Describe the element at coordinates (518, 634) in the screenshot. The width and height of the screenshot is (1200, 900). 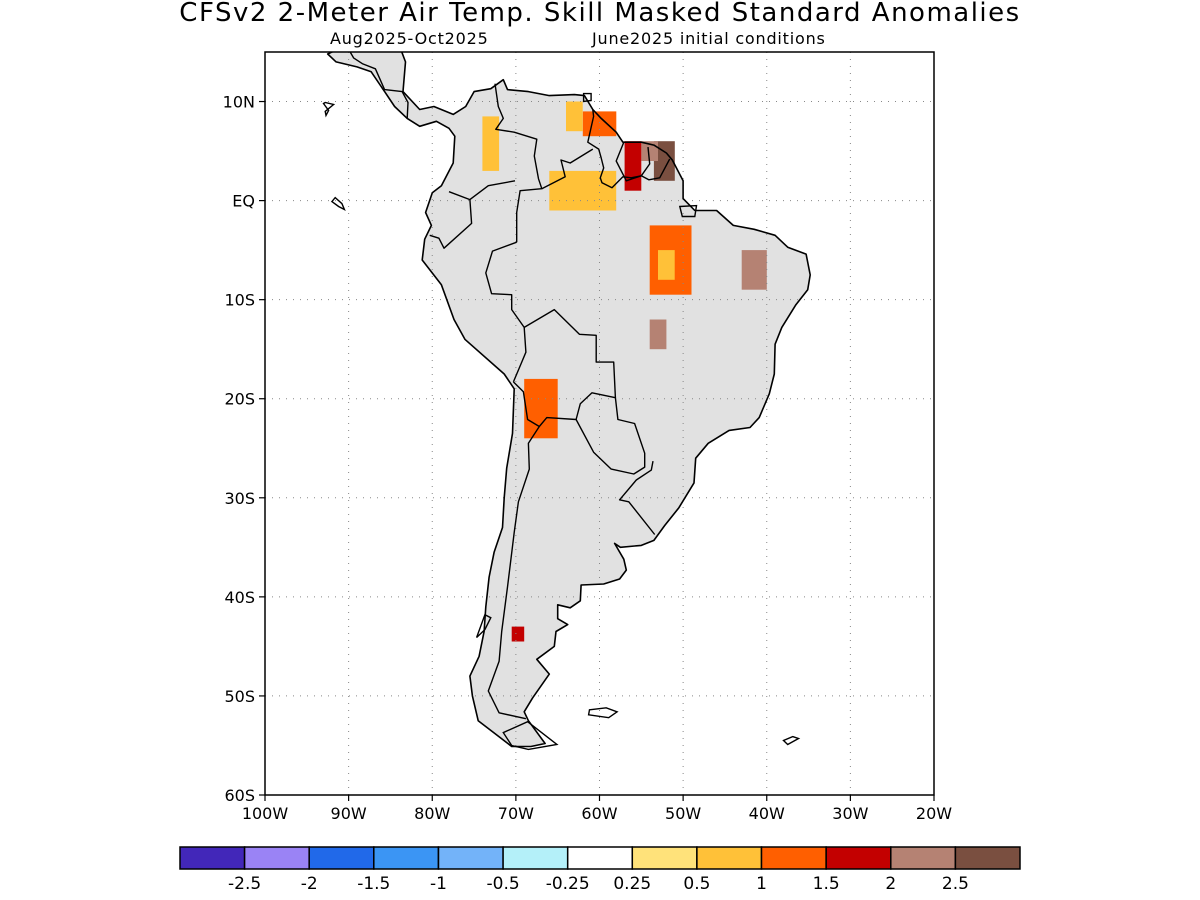
I see `anomaly-patagonia-red` at that location.